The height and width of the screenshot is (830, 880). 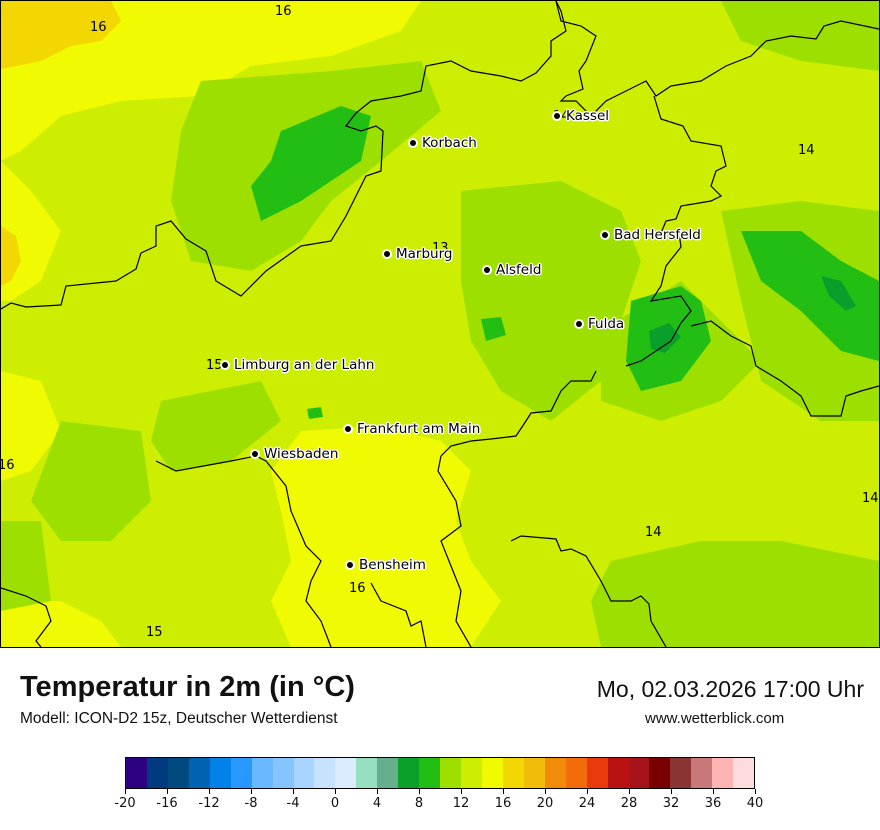 I want to click on city-marker-wiesbaden: Wiesbaden, so click(x=295, y=454).